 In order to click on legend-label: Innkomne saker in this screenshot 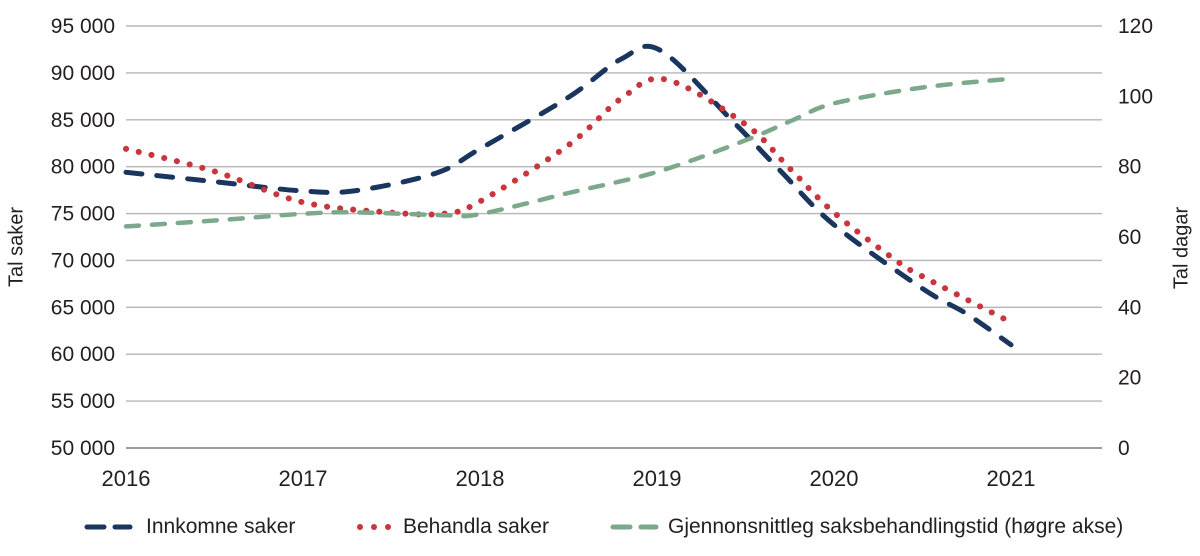, I will do `click(221, 526)`.